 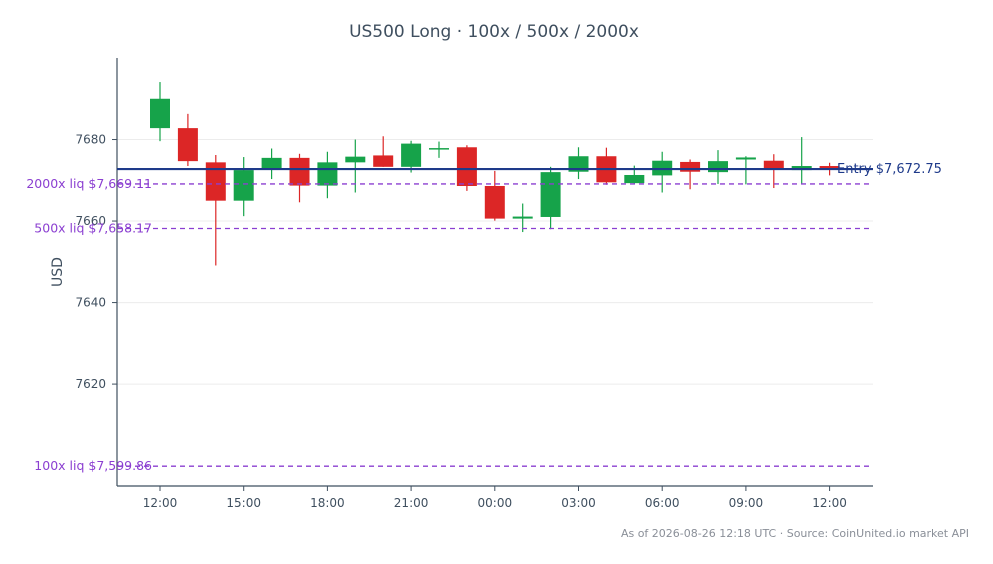 I want to click on chart-title: US500 Long · 100x / 500x / 2000x, so click(x=494, y=32).